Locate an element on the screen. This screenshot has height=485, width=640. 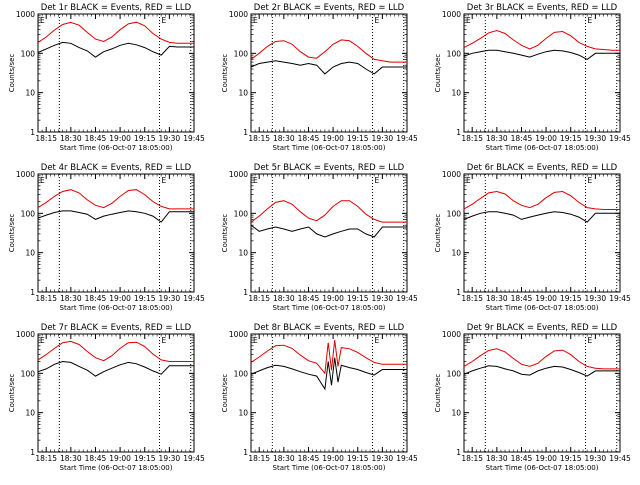
chart-title: Det 4r BLACK = Events, RED = LLD is located at coordinates (116, 168).